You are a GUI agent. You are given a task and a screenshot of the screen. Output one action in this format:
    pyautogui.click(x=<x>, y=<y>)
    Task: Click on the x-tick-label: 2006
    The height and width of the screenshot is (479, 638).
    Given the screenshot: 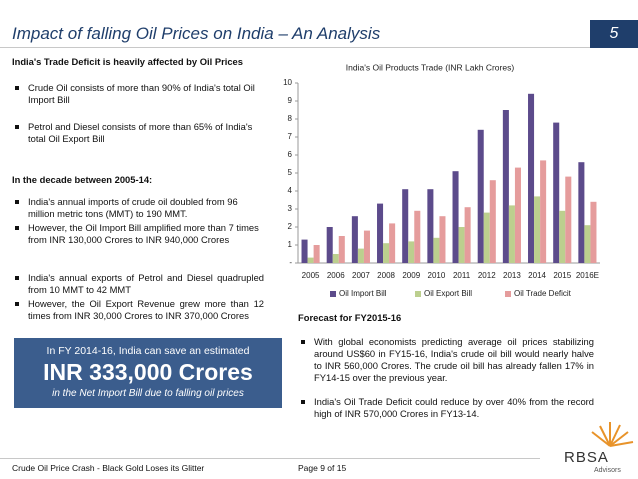 What is the action you would take?
    pyautogui.click(x=336, y=275)
    